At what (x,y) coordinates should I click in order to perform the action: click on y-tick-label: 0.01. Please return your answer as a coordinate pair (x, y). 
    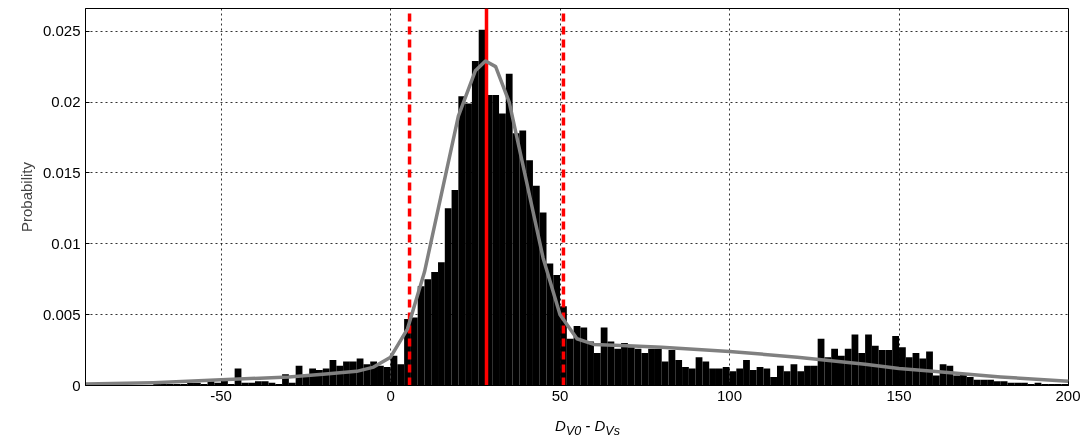
    Looking at the image, I should click on (66, 243).